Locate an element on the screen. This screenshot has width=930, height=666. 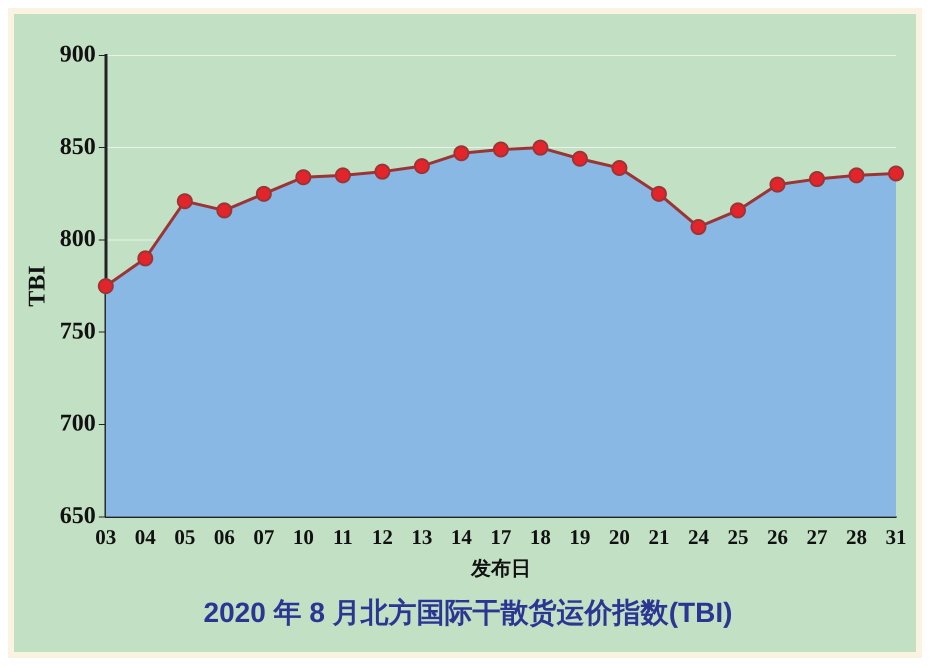
x-tick-label: 05 is located at coordinates (185, 536).